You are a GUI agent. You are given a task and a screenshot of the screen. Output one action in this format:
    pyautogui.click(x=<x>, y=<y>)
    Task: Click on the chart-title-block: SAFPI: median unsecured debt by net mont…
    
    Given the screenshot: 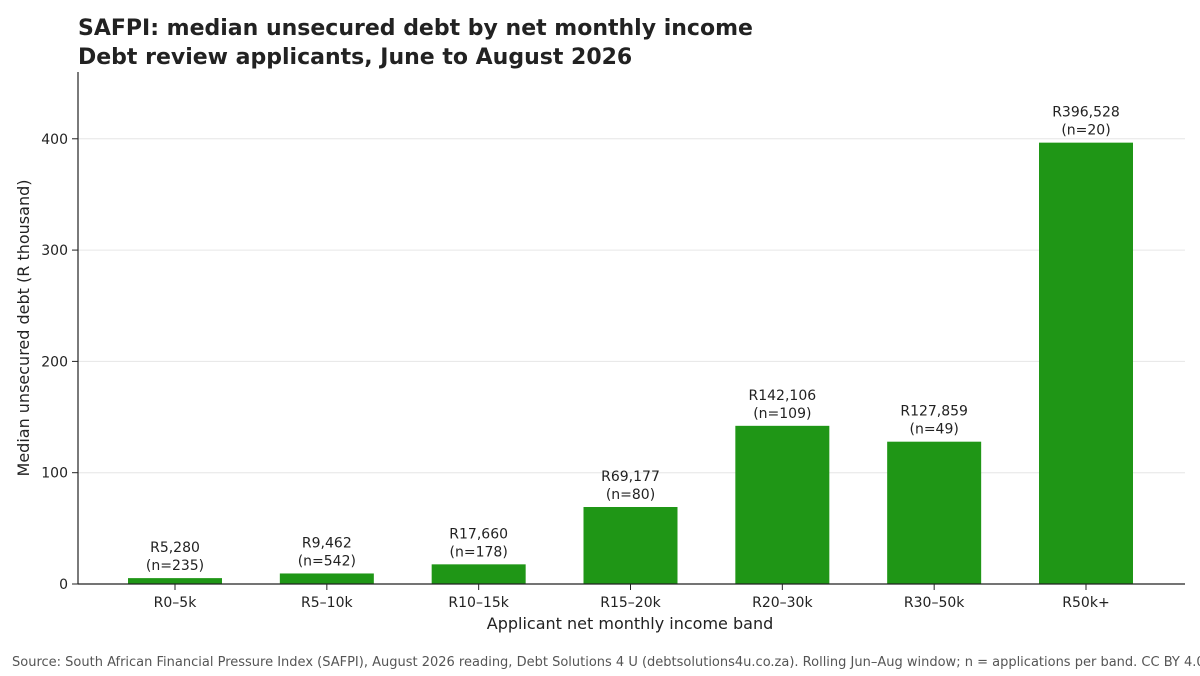 What is the action you would take?
    pyautogui.click(x=415, y=43)
    